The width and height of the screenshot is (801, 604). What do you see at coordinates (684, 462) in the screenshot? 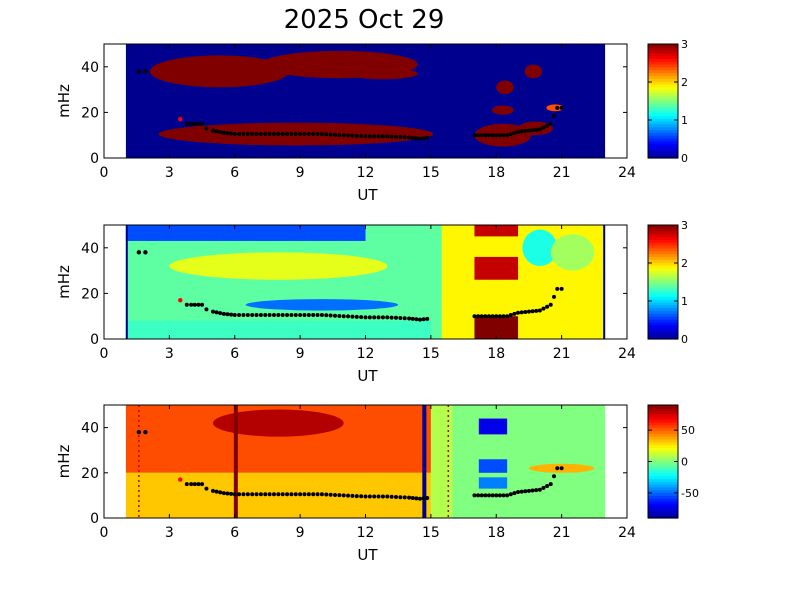
I see `colorbar-tick-label: 0` at bounding box center [684, 462].